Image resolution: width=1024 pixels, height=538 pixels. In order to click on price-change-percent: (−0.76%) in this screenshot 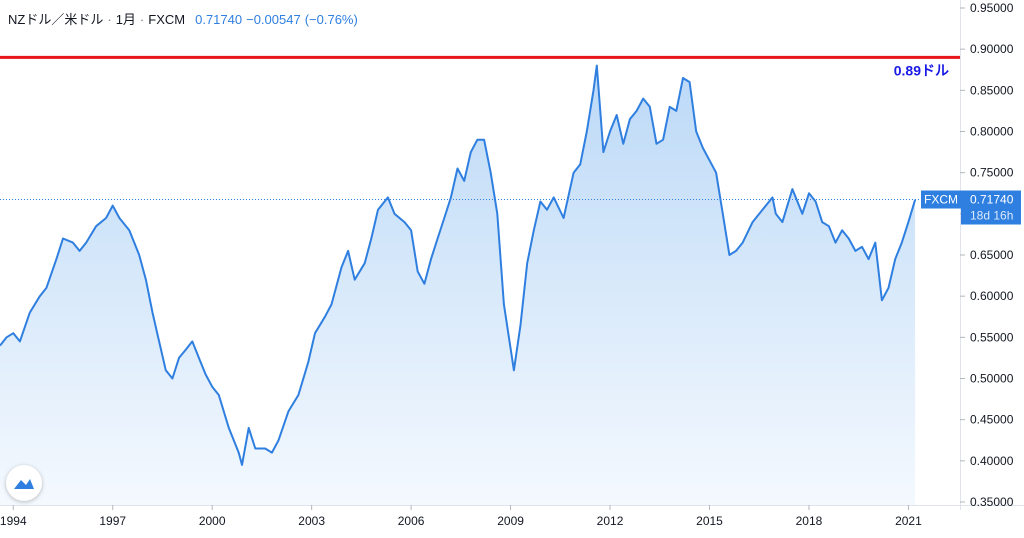, I will do `click(331, 19)`.